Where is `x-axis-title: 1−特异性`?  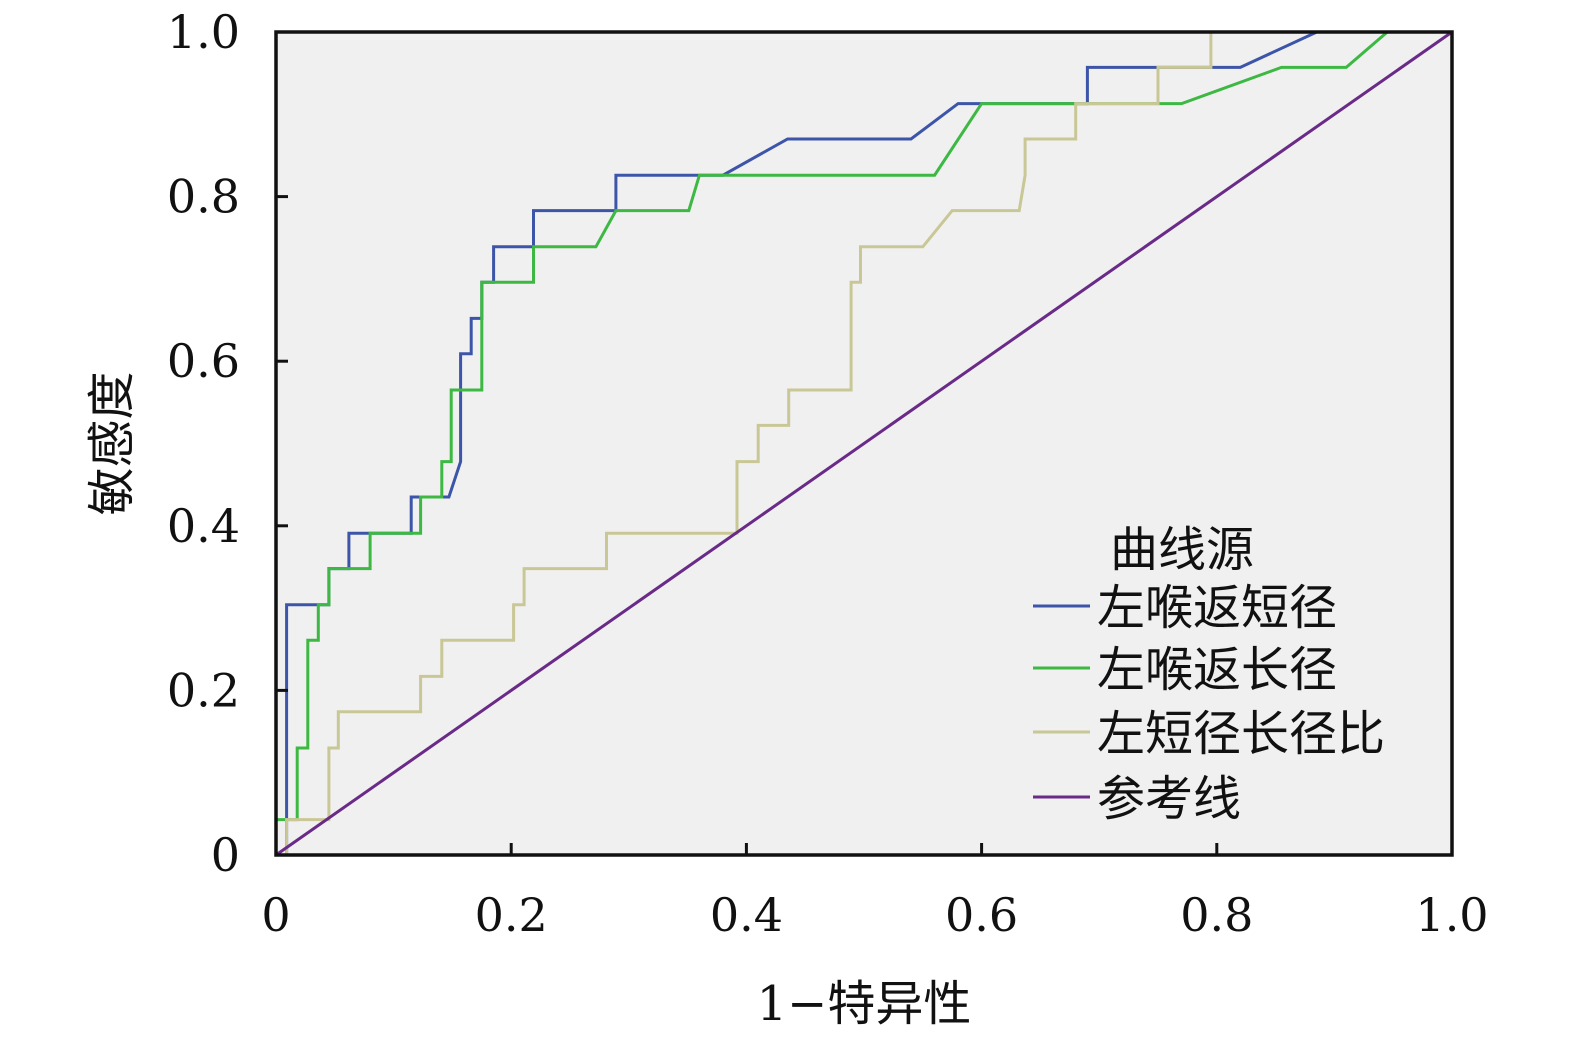
x-axis-title: 1−特异性 is located at coordinates (864, 1004).